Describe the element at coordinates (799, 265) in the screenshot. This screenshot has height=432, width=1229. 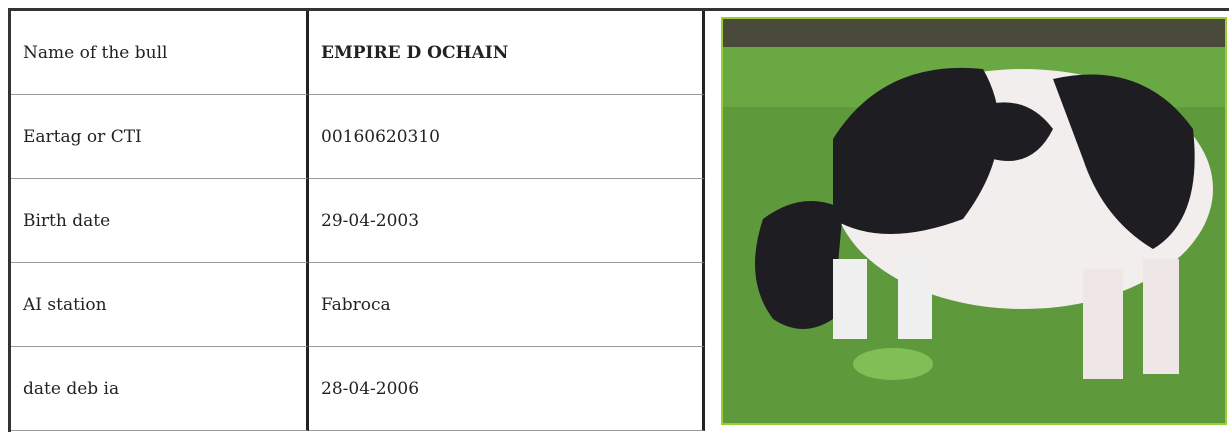
I see `cow-head` at that location.